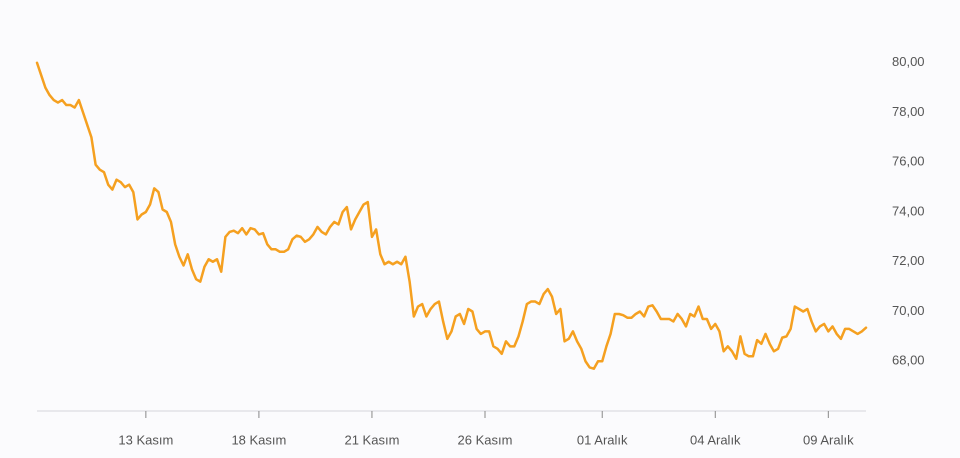 The width and height of the screenshot is (960, 458). Describe the element at coordinates (145, 439) in the screenshot. I see `x-tick-label: 13 Kasım` at that location.